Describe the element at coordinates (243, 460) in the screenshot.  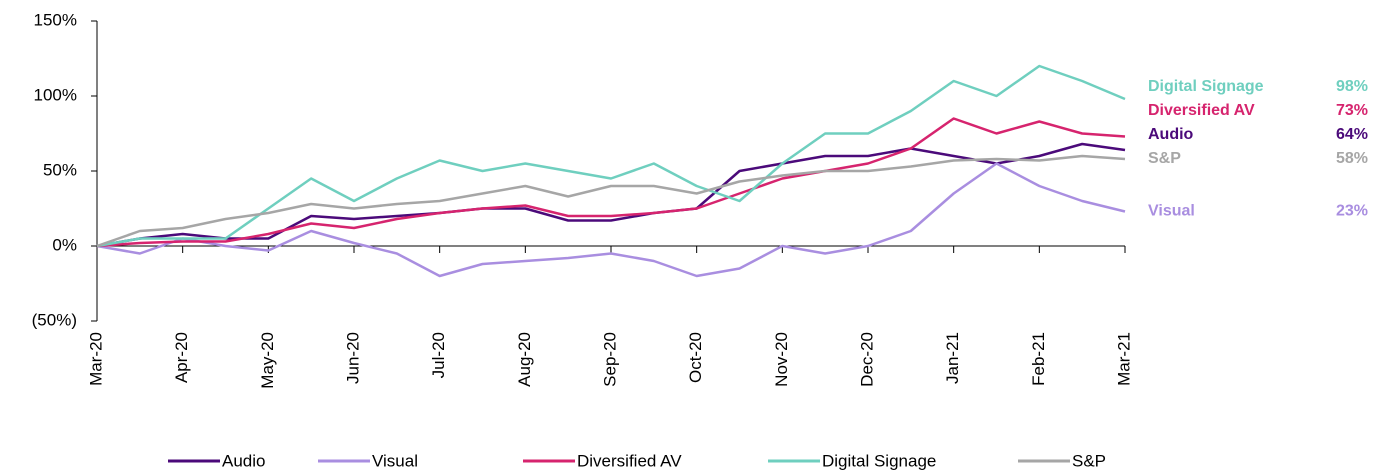
I see `legend-label: Audio` at that location.